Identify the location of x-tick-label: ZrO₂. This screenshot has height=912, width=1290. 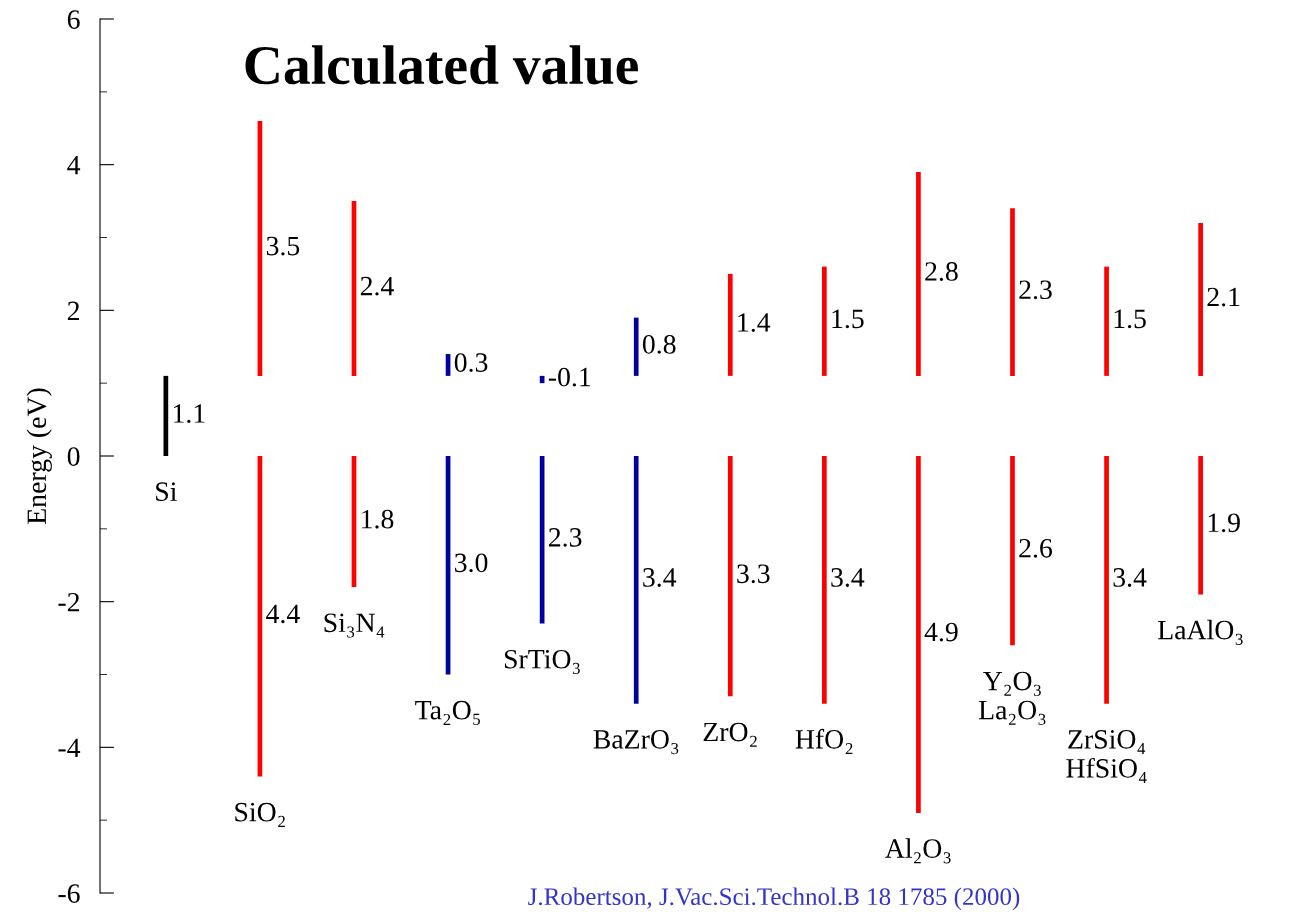
(730, 734).